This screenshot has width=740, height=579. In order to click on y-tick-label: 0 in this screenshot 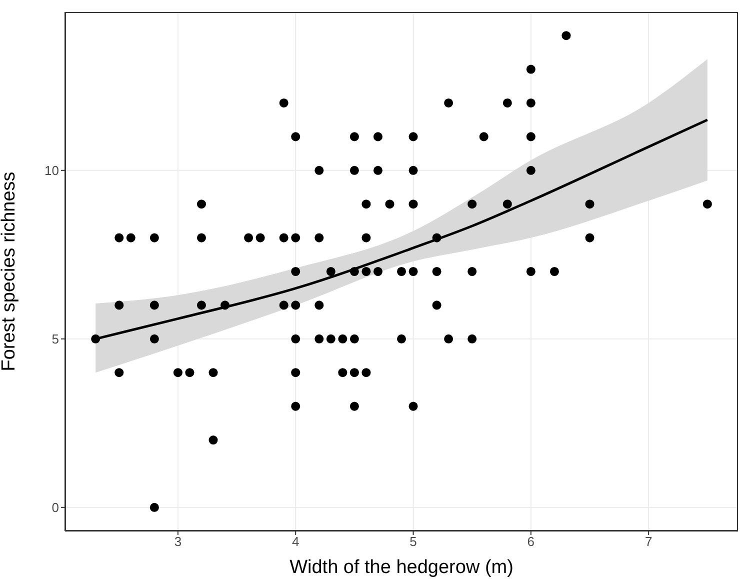, I will do `click(55, 508)`.